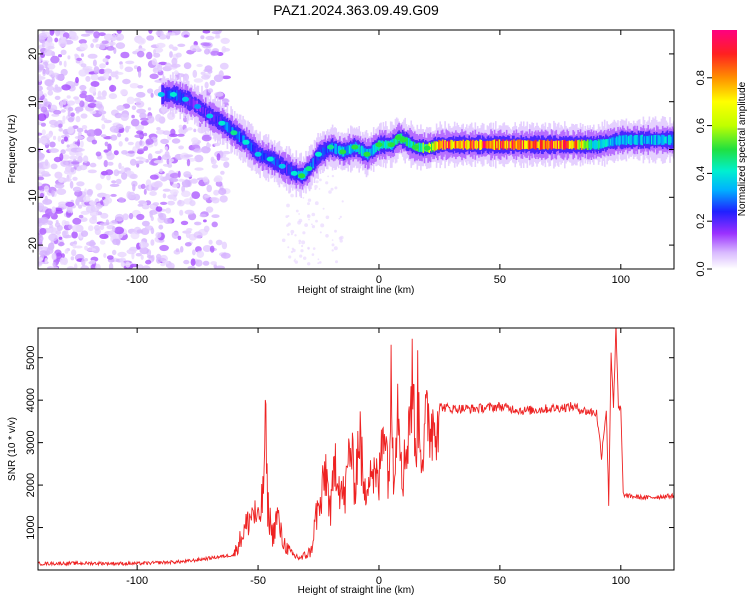 This screenshot has width=750, height=600. Describe the element at coordinates (33, 54) in the screenshot. I see `spectrogram-y-tick-label: 20` at that location.